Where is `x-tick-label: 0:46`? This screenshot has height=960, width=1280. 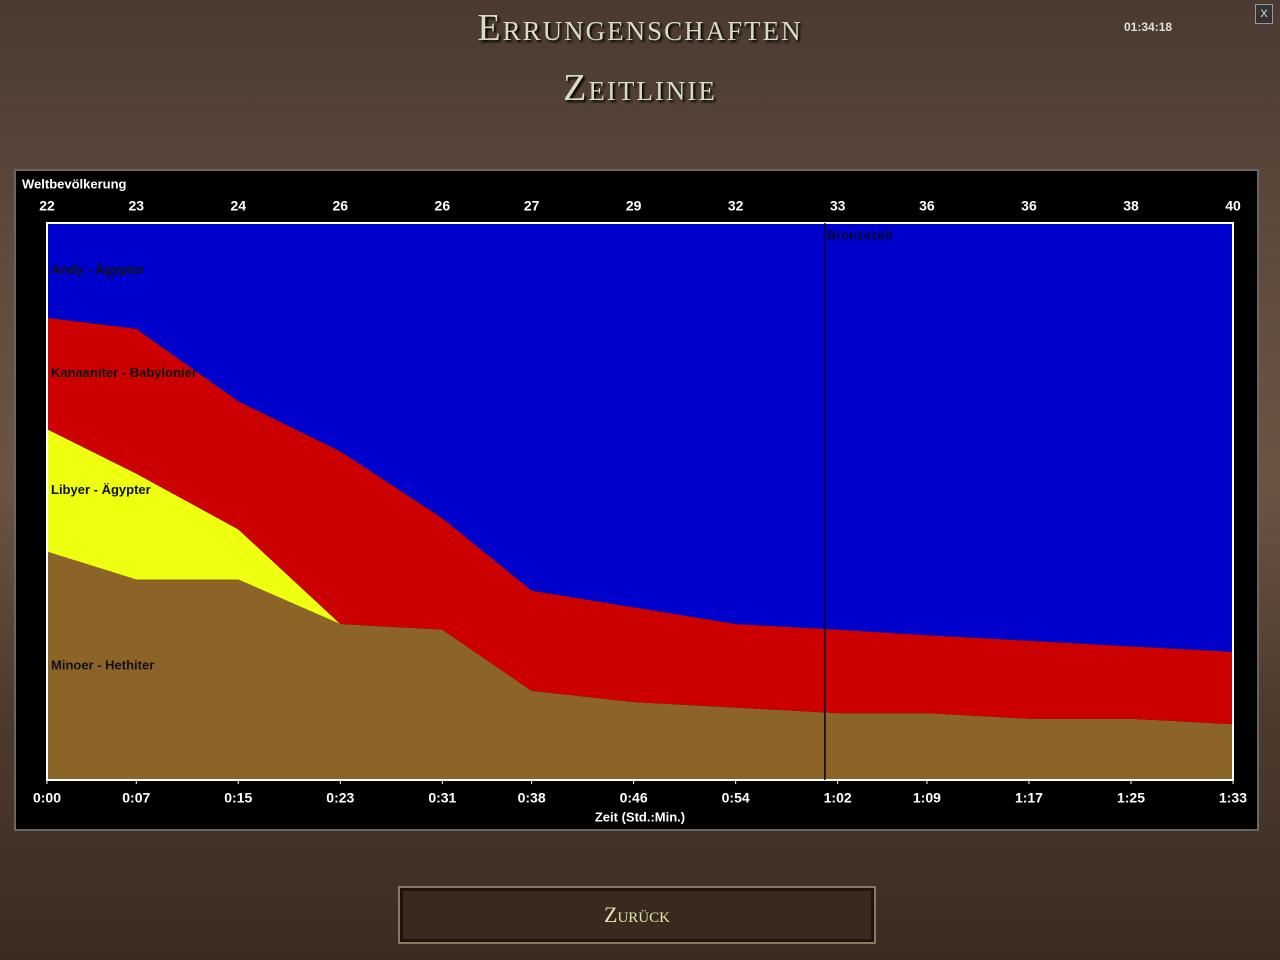 x-tick-label: 0:46 is located at coordinates (634, 798).